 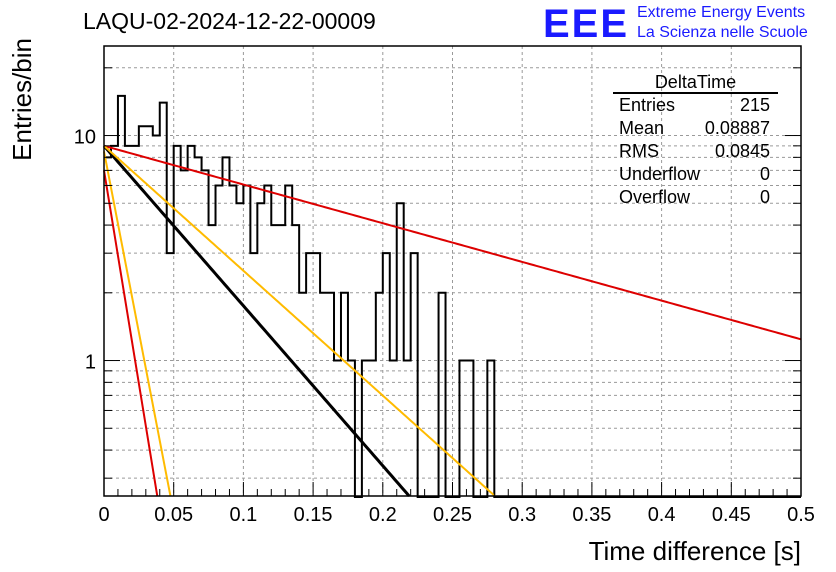 I want to click on stats-row-entries: Entries 215, so click(x=695, y=105).